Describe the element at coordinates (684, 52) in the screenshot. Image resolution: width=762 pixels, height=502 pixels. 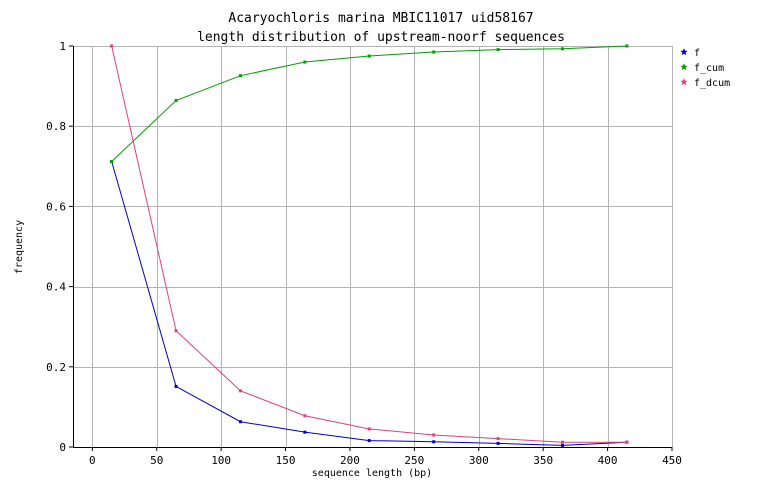
I see `legend-marker-f` at that location.